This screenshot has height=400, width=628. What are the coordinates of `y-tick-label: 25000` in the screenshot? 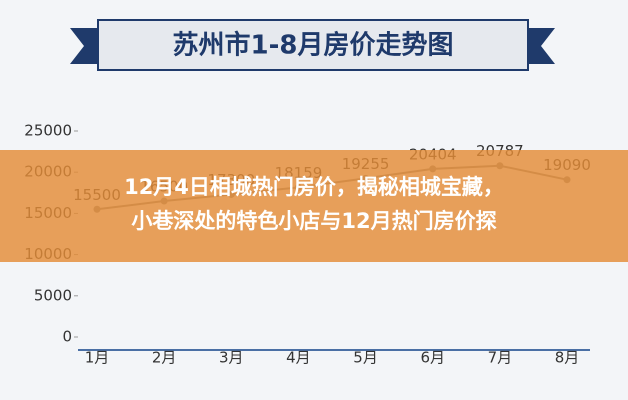 It's located at (48, 131).